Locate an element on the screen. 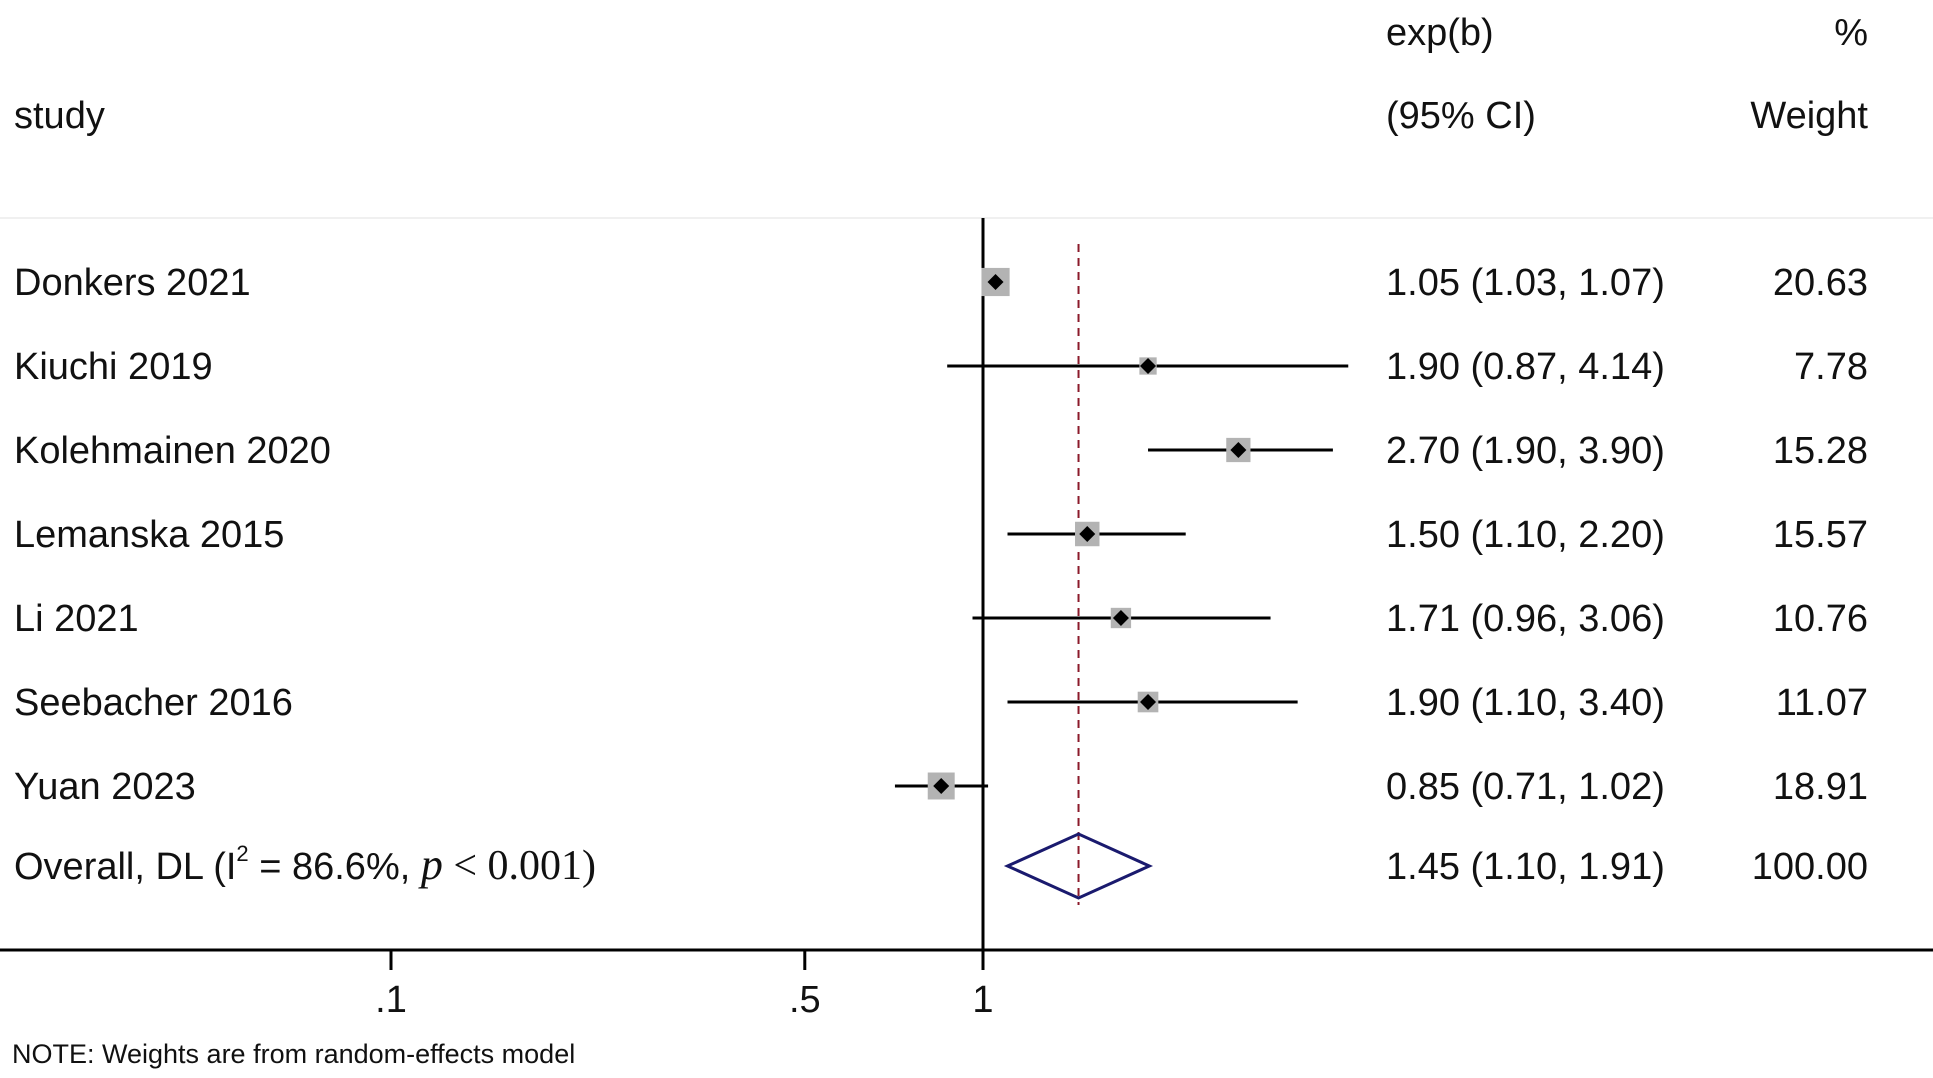 The width and height of the screenshot is (1933, 1078). header-effect-line2: (95% CI) is located at coordinates (1461, 116).